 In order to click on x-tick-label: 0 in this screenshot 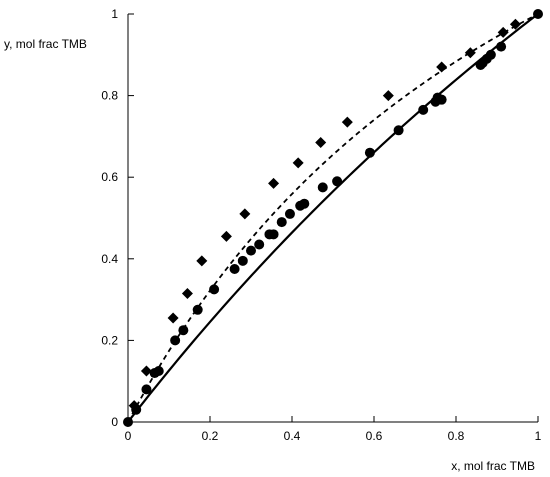, I will do `click(128, 436)`.